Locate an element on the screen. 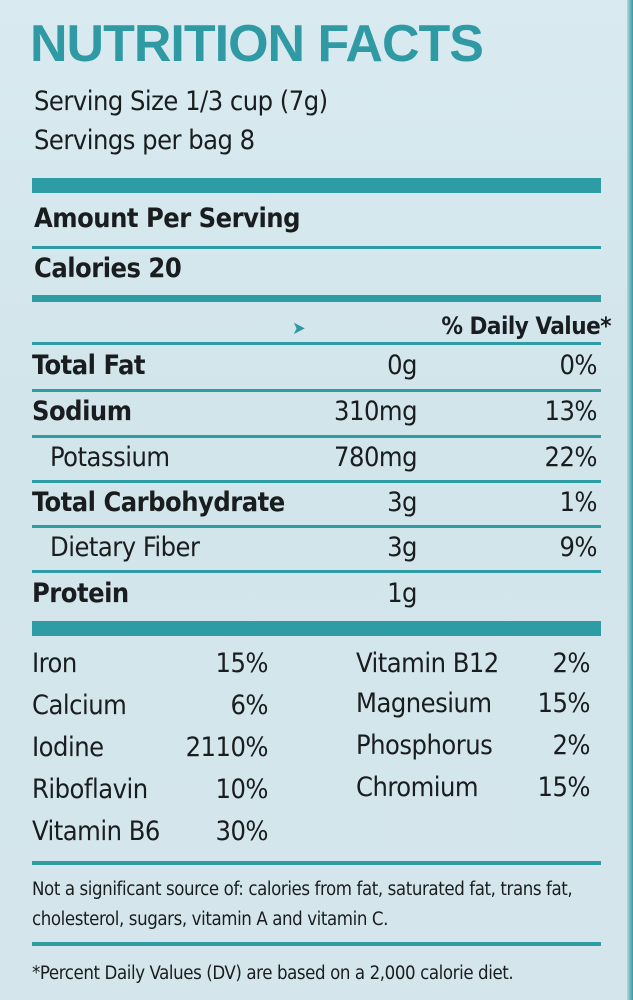  vitamin-value: 2110% is located at coordinates (227, 747).